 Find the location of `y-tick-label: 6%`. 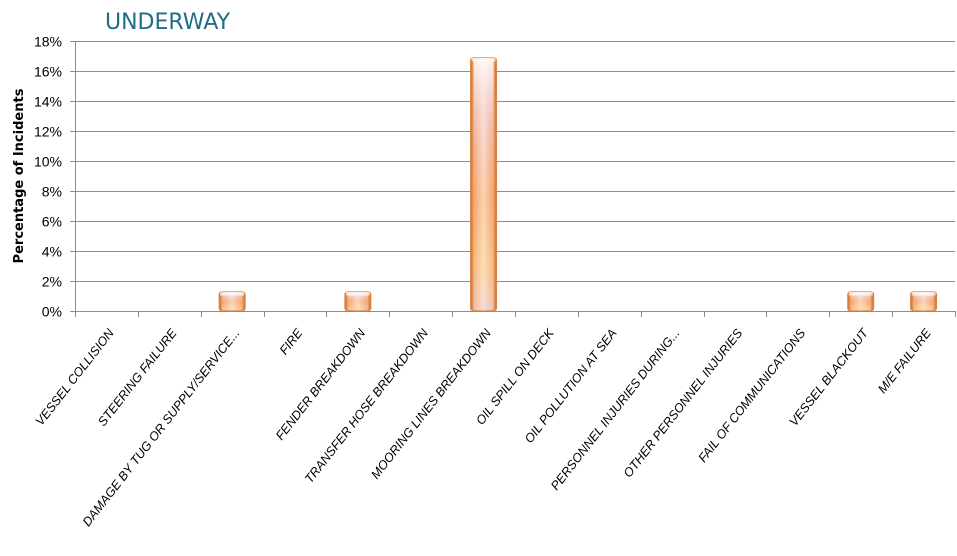

y-tick-label: 6% is located at coordinates (52, 222).